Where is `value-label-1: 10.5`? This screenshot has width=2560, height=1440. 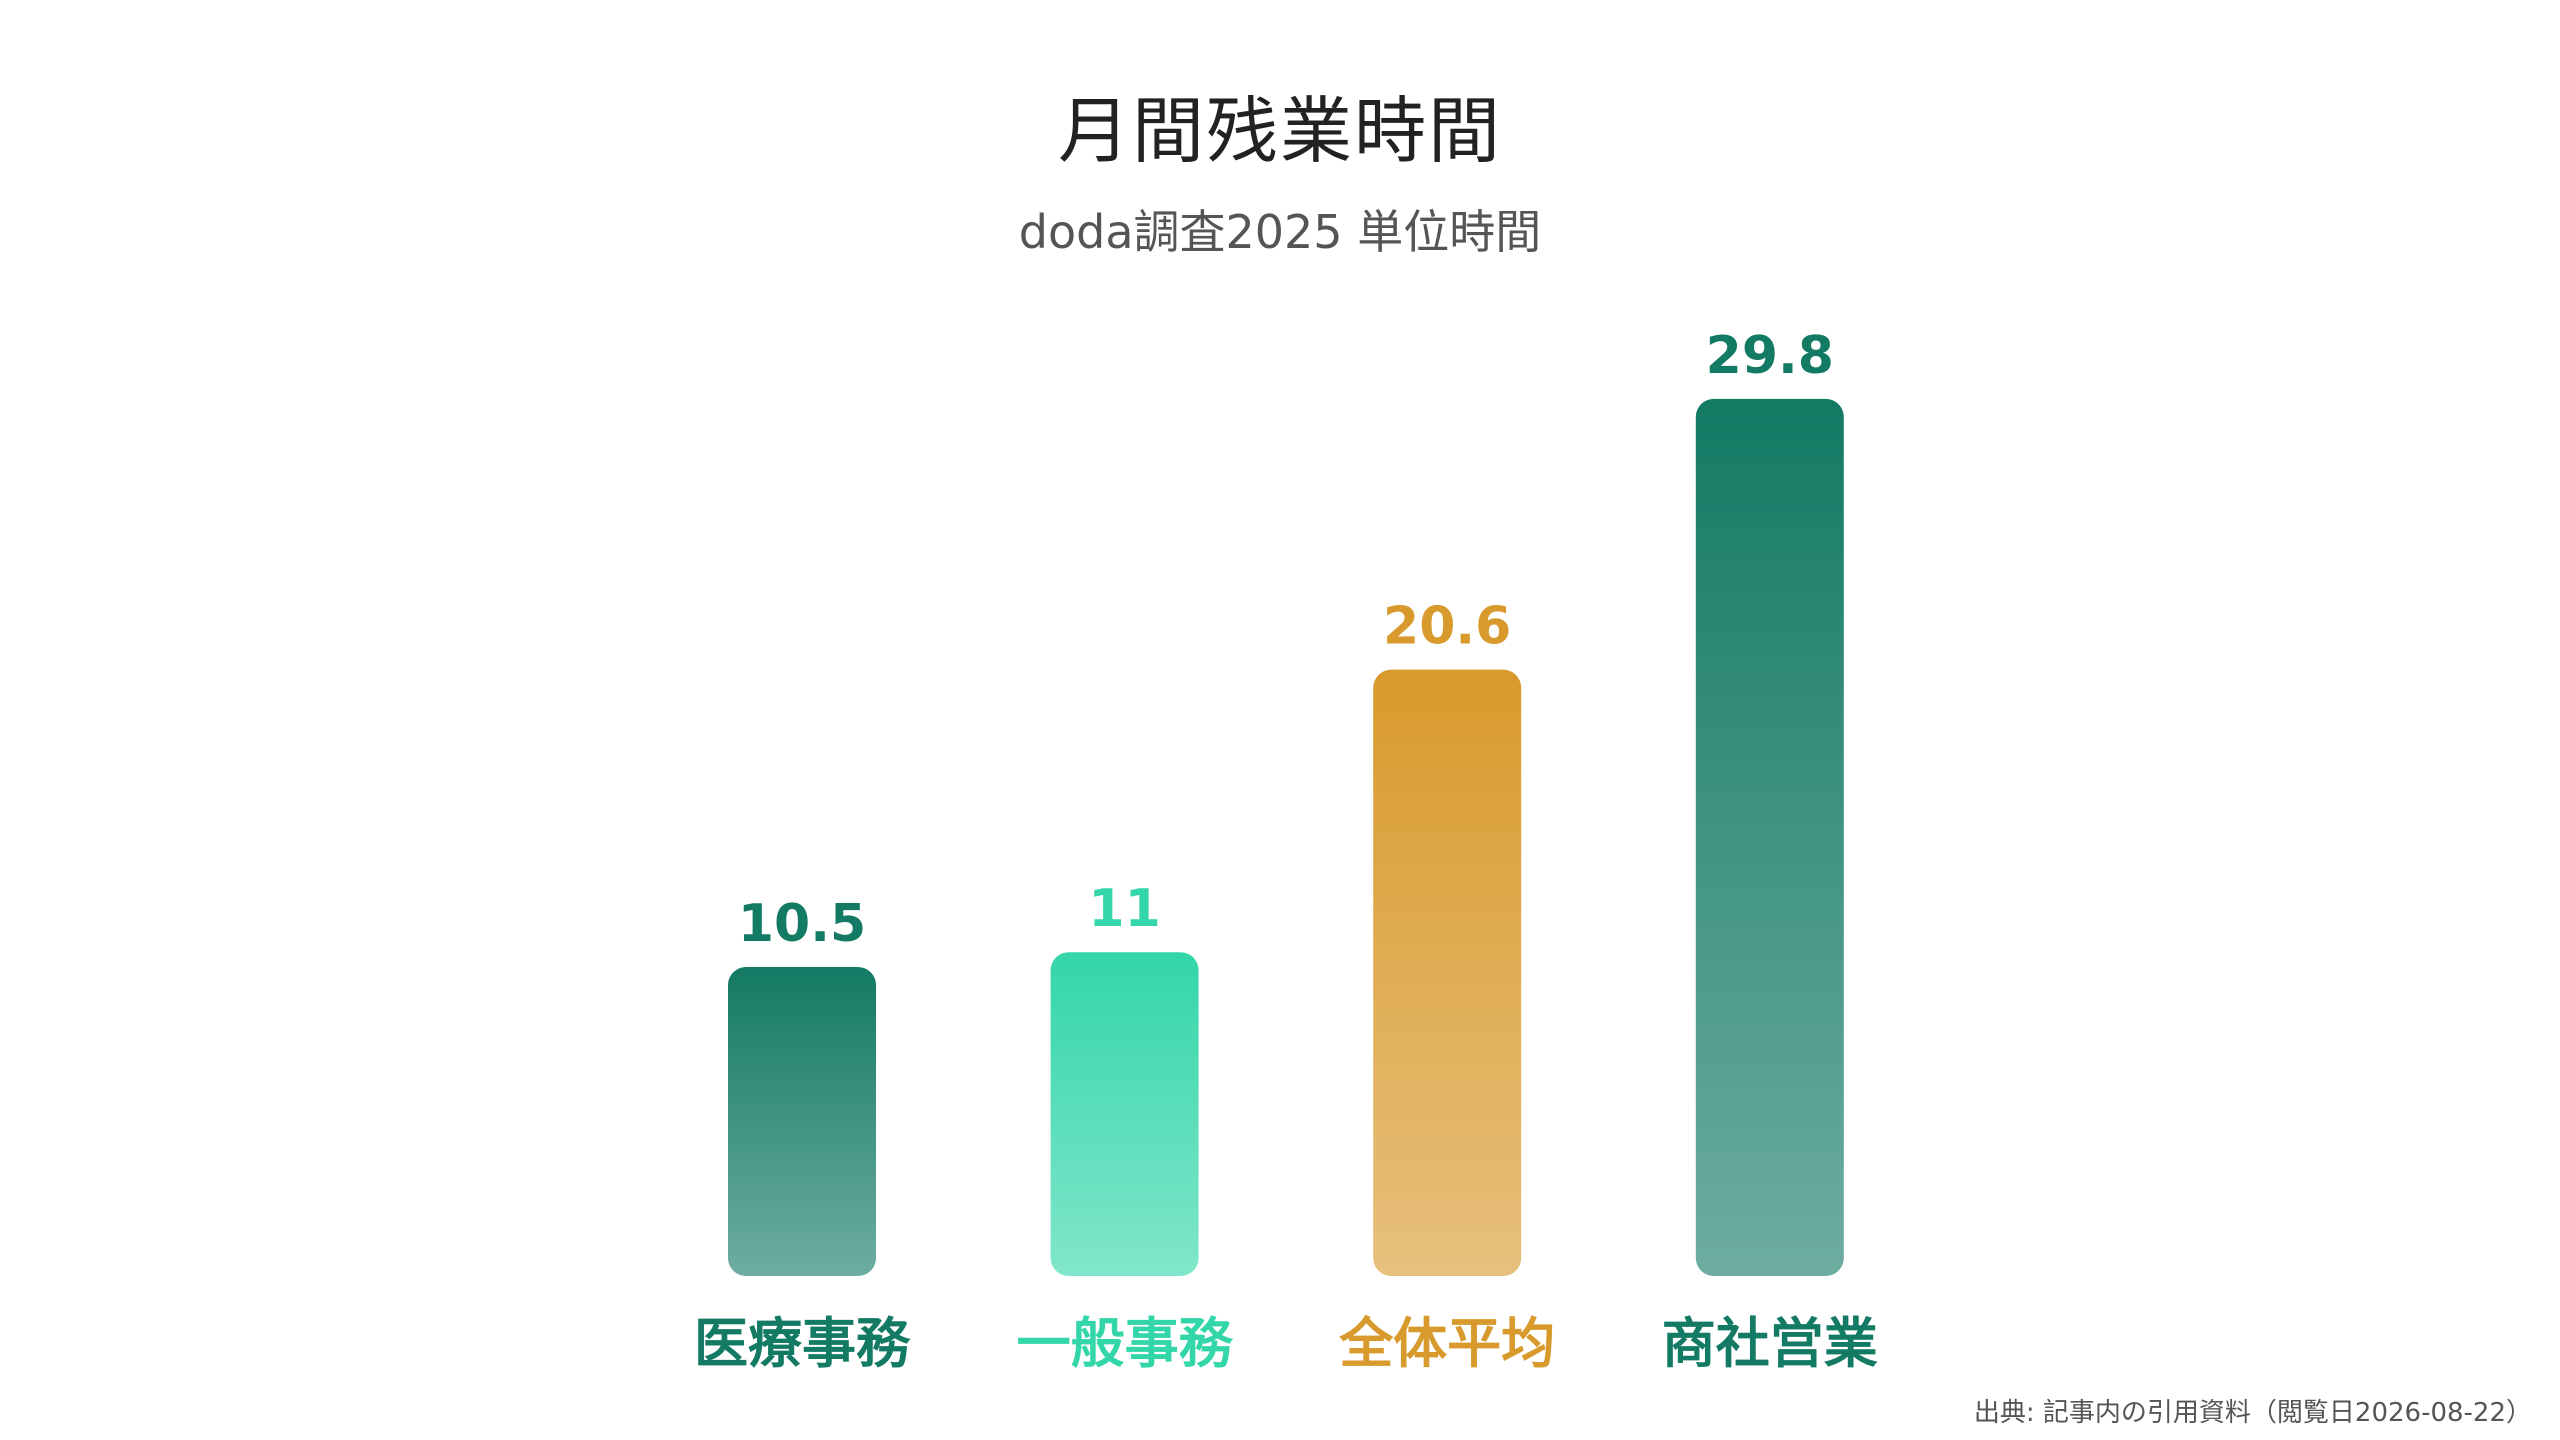
value-label-1: 10.5 is located at coordinates (802, 924).